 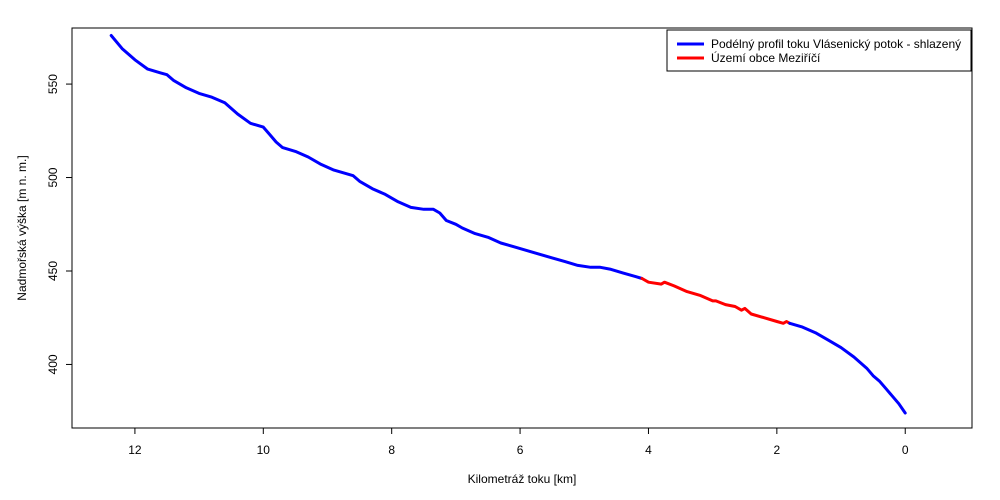 I want to click on y-tick-label-2: 500, so click(x=53, y=177).